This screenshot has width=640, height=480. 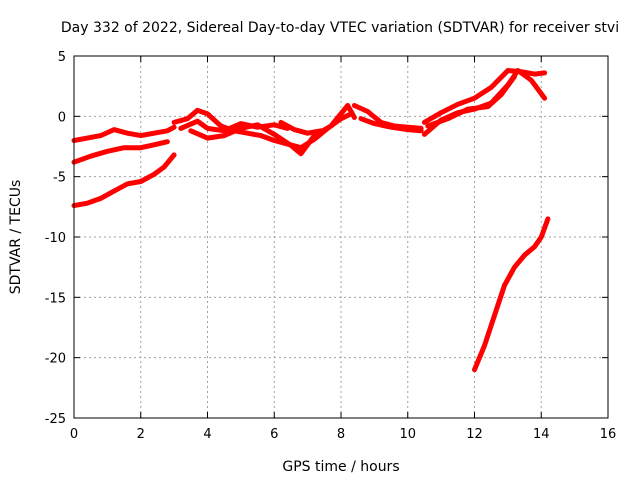 I want to click on x-tick-label: 14, so click(x=541, y=434).